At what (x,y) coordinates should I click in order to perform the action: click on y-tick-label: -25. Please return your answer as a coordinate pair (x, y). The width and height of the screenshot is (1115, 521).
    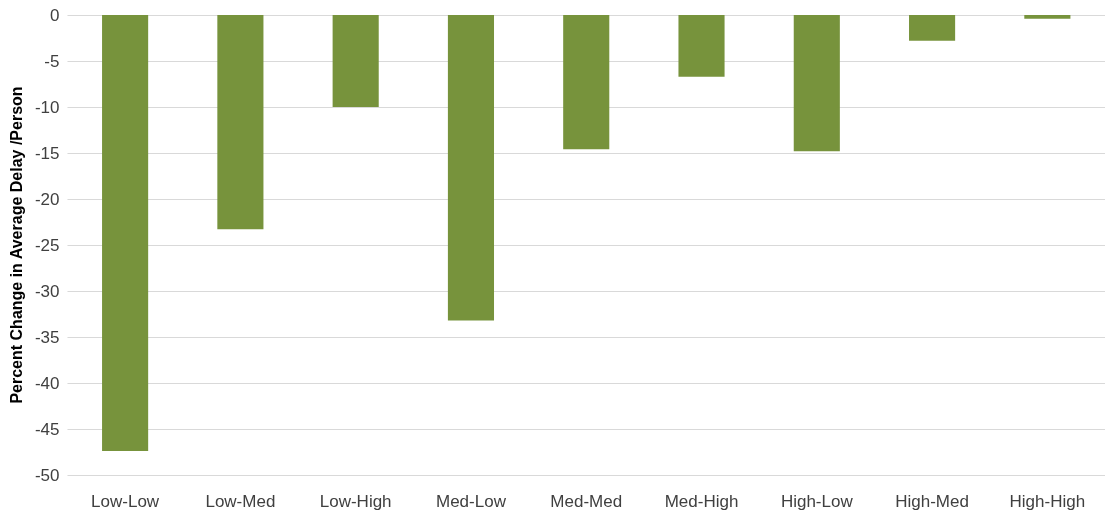
    Looking at the image, I should click on (47, 245).